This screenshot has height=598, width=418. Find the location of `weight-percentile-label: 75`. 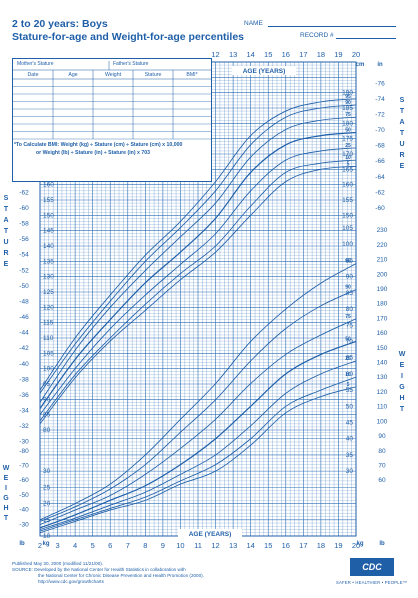

weight-percentile-label: 75 is located at coordinates (348, 317).